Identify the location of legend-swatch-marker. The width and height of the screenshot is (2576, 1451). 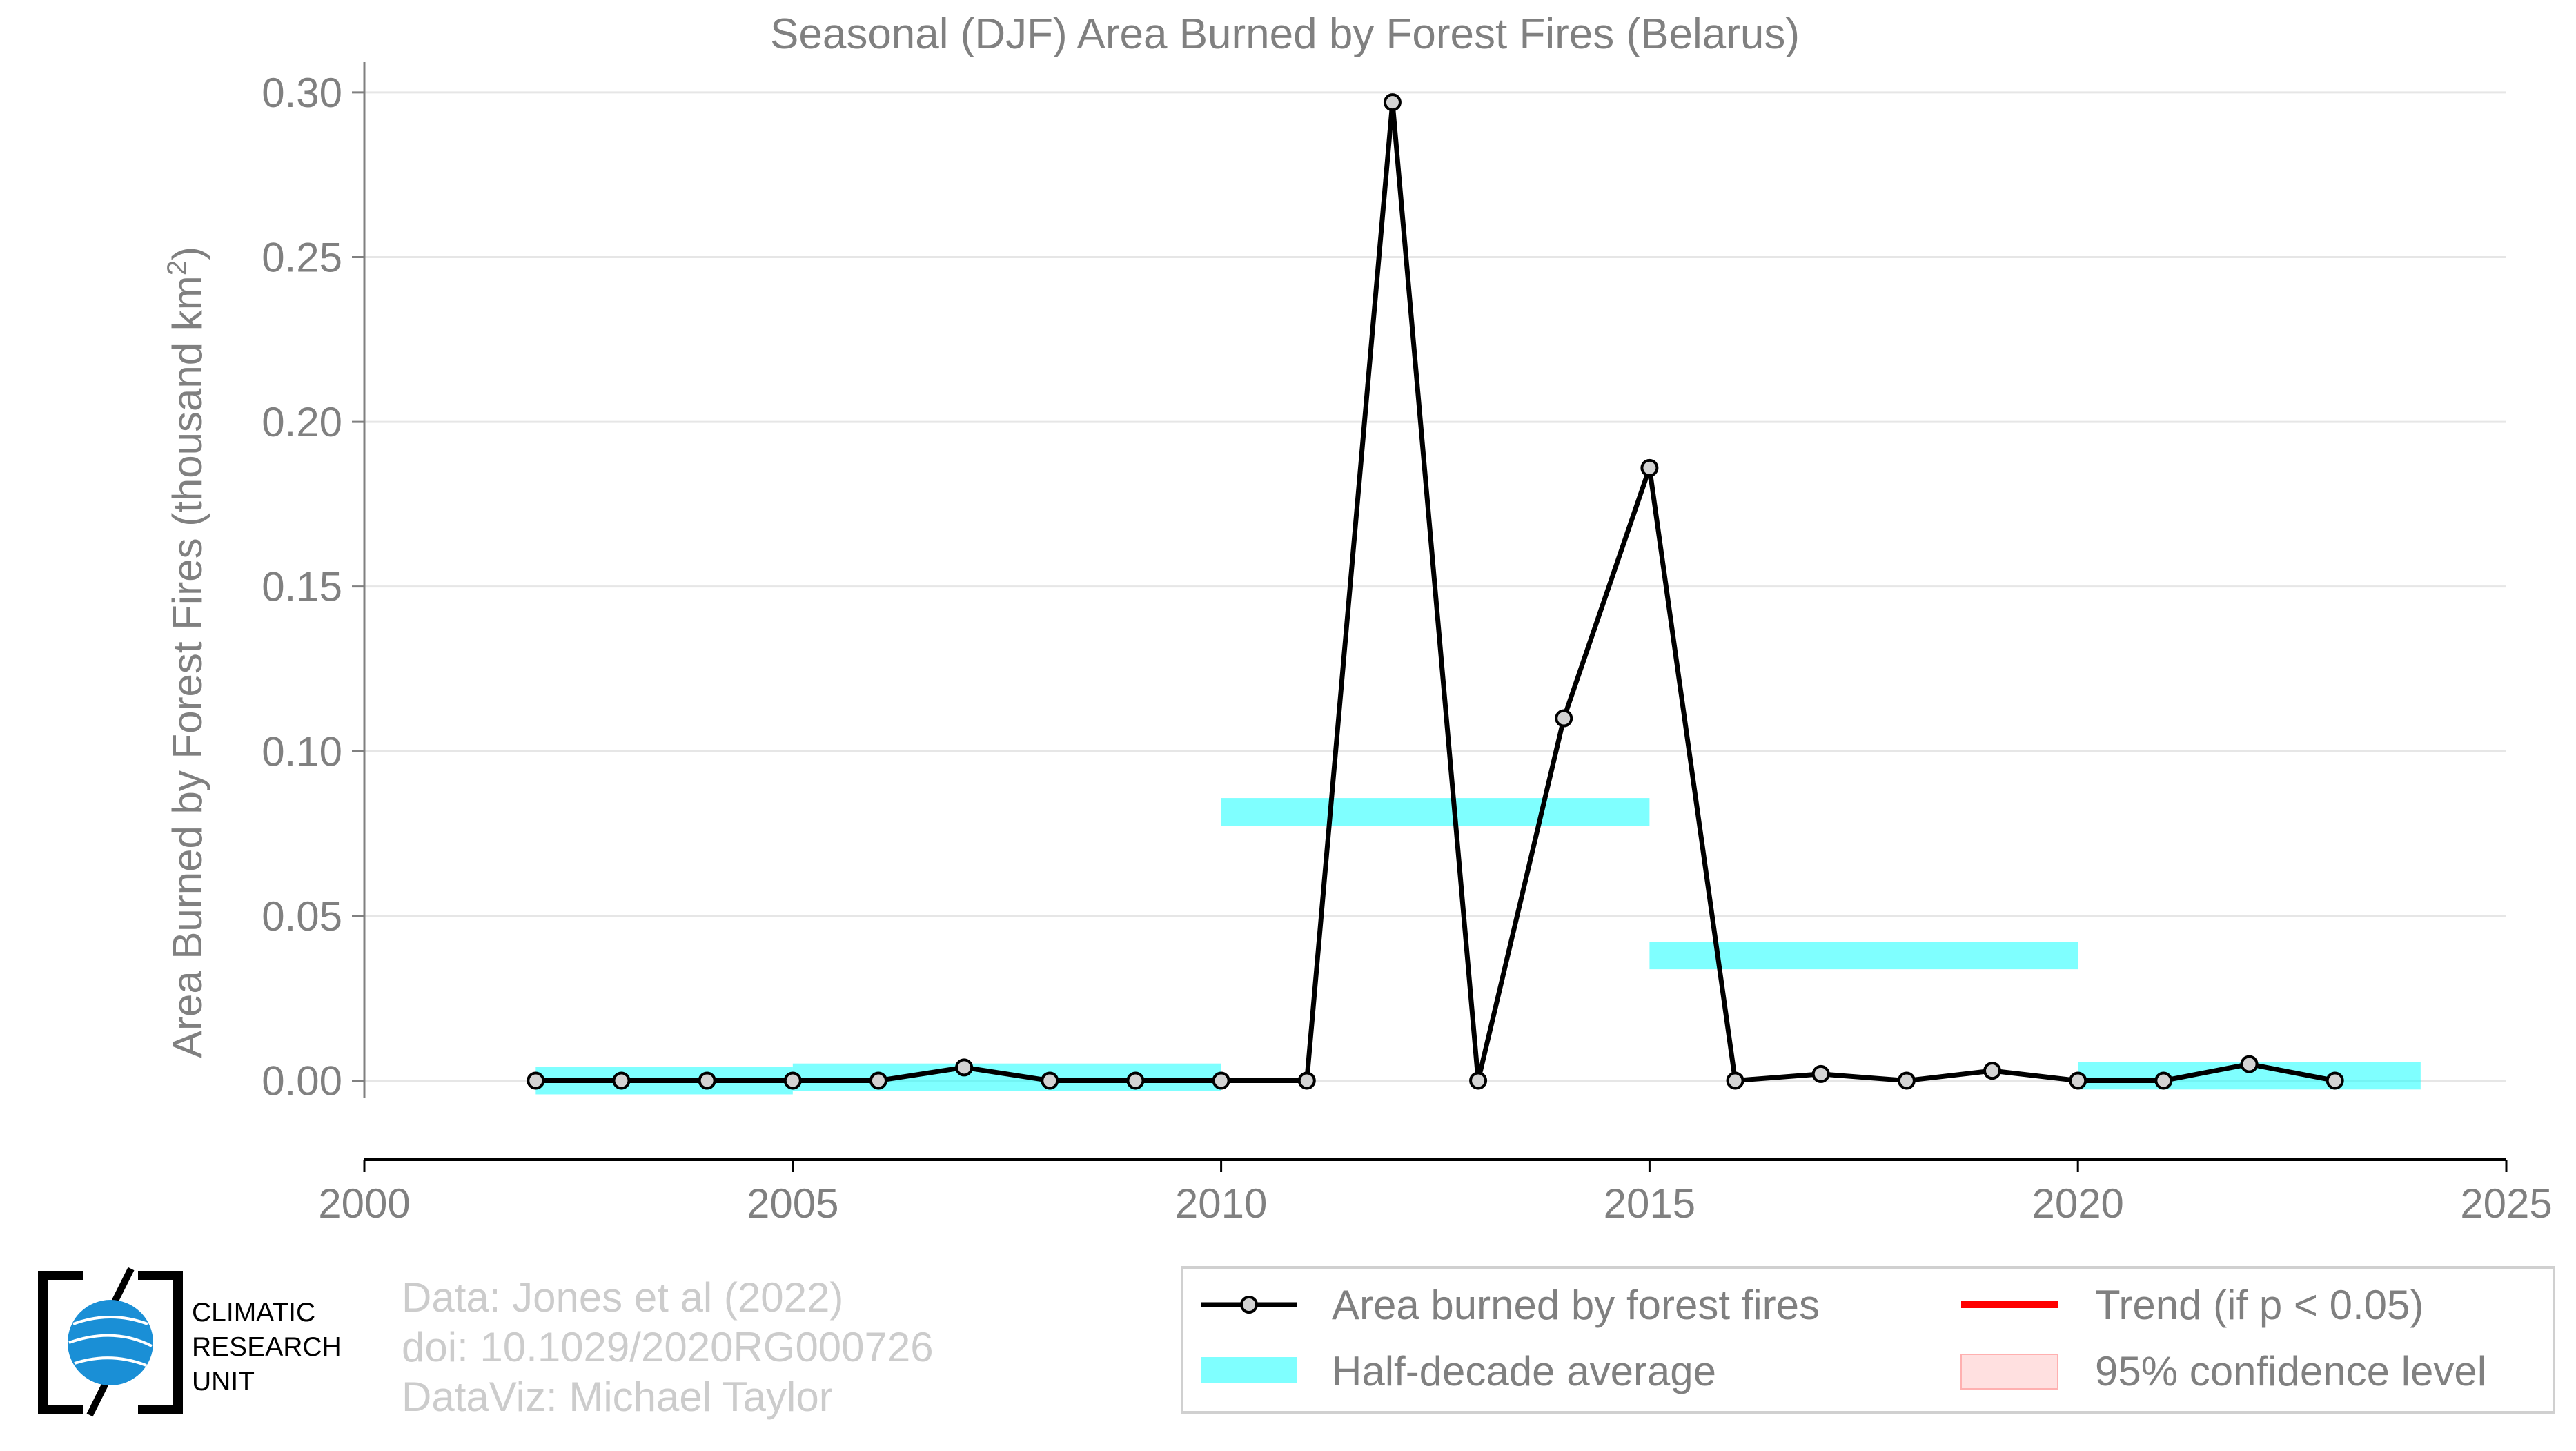
(1249, 1305).